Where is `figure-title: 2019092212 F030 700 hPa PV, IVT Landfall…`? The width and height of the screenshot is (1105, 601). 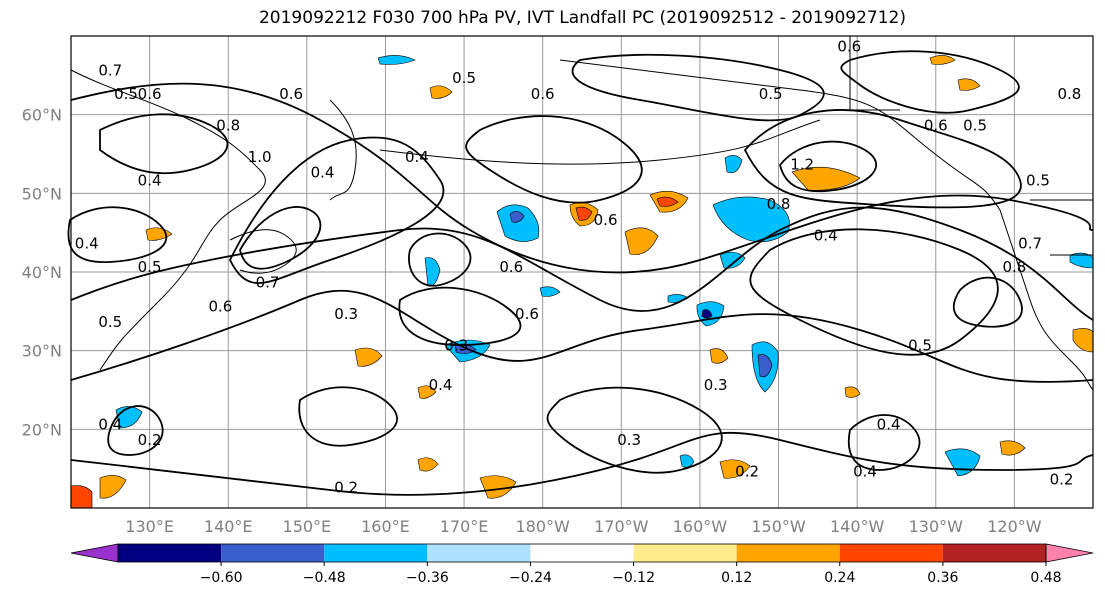
figure-title: 2019092212 F030 700 hPa PV, IVT Landfall… is located at coordinates (582, 18).